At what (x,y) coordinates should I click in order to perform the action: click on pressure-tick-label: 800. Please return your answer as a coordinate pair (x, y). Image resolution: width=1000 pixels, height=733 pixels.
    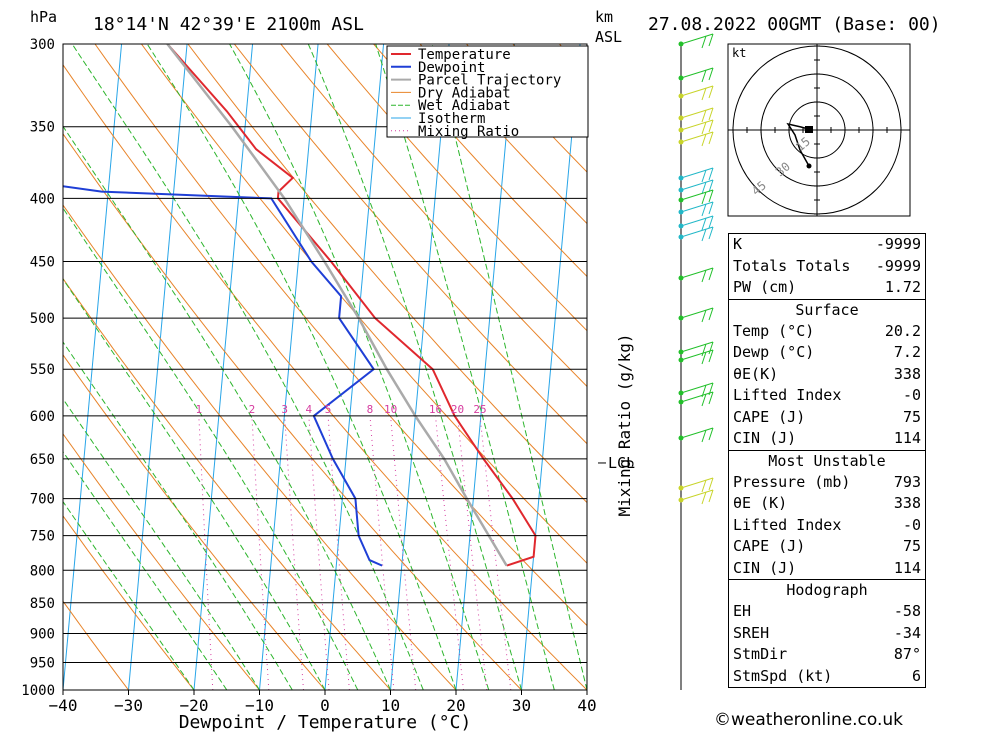
    Looking at the image, I should click on (42, 571).